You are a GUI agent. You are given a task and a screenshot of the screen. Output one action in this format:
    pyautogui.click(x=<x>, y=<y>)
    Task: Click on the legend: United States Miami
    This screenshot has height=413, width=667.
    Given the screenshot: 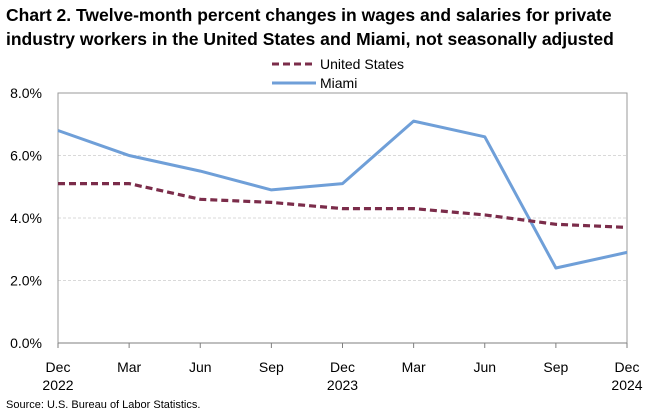 What is the action you would take?
    pyautogui.click(x=338, y=73)
    